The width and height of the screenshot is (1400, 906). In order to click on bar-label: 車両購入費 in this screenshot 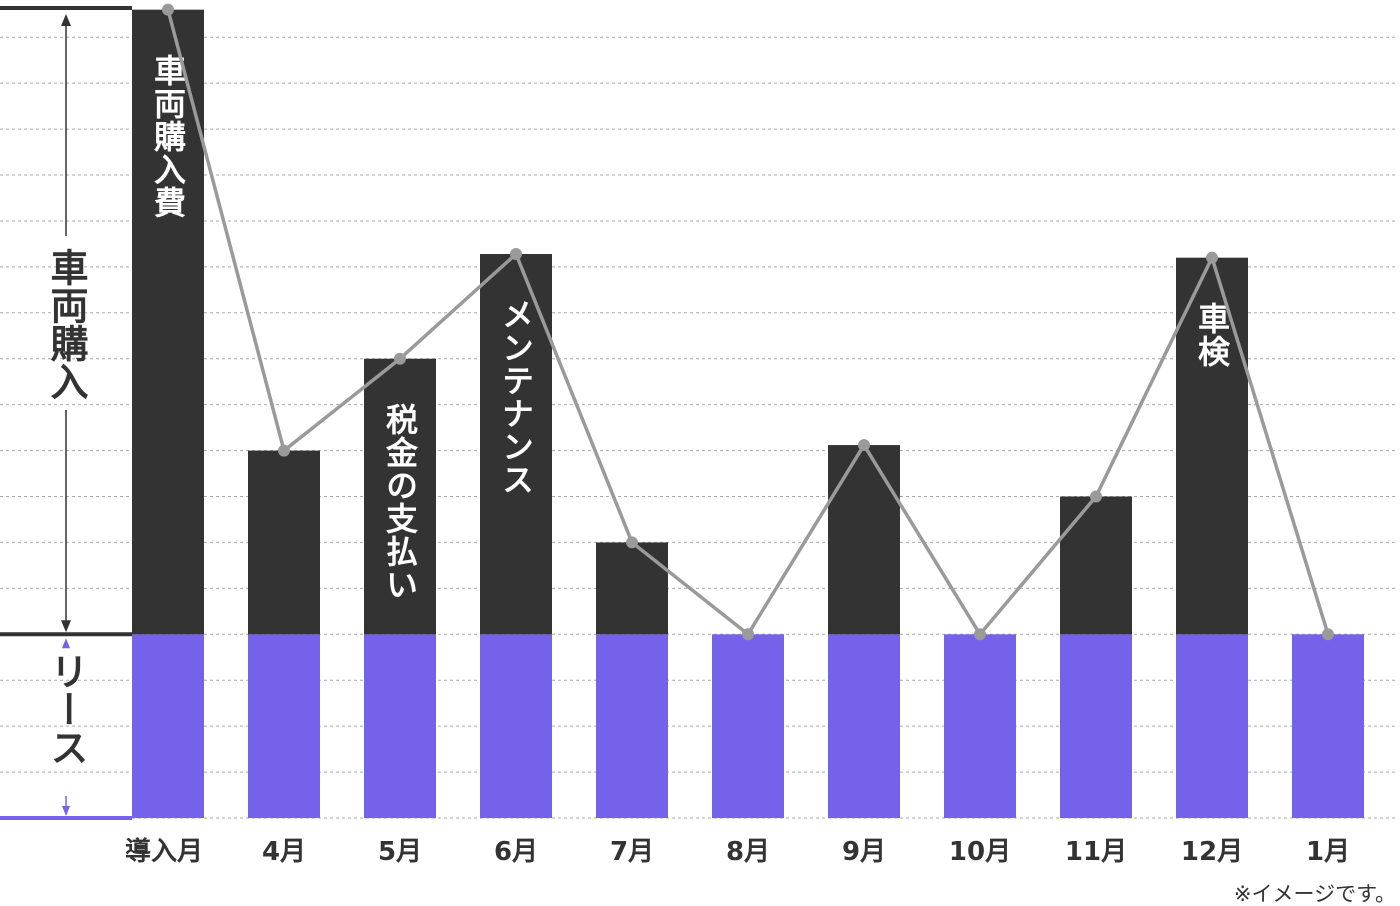, I will do `click(168, 136)`.